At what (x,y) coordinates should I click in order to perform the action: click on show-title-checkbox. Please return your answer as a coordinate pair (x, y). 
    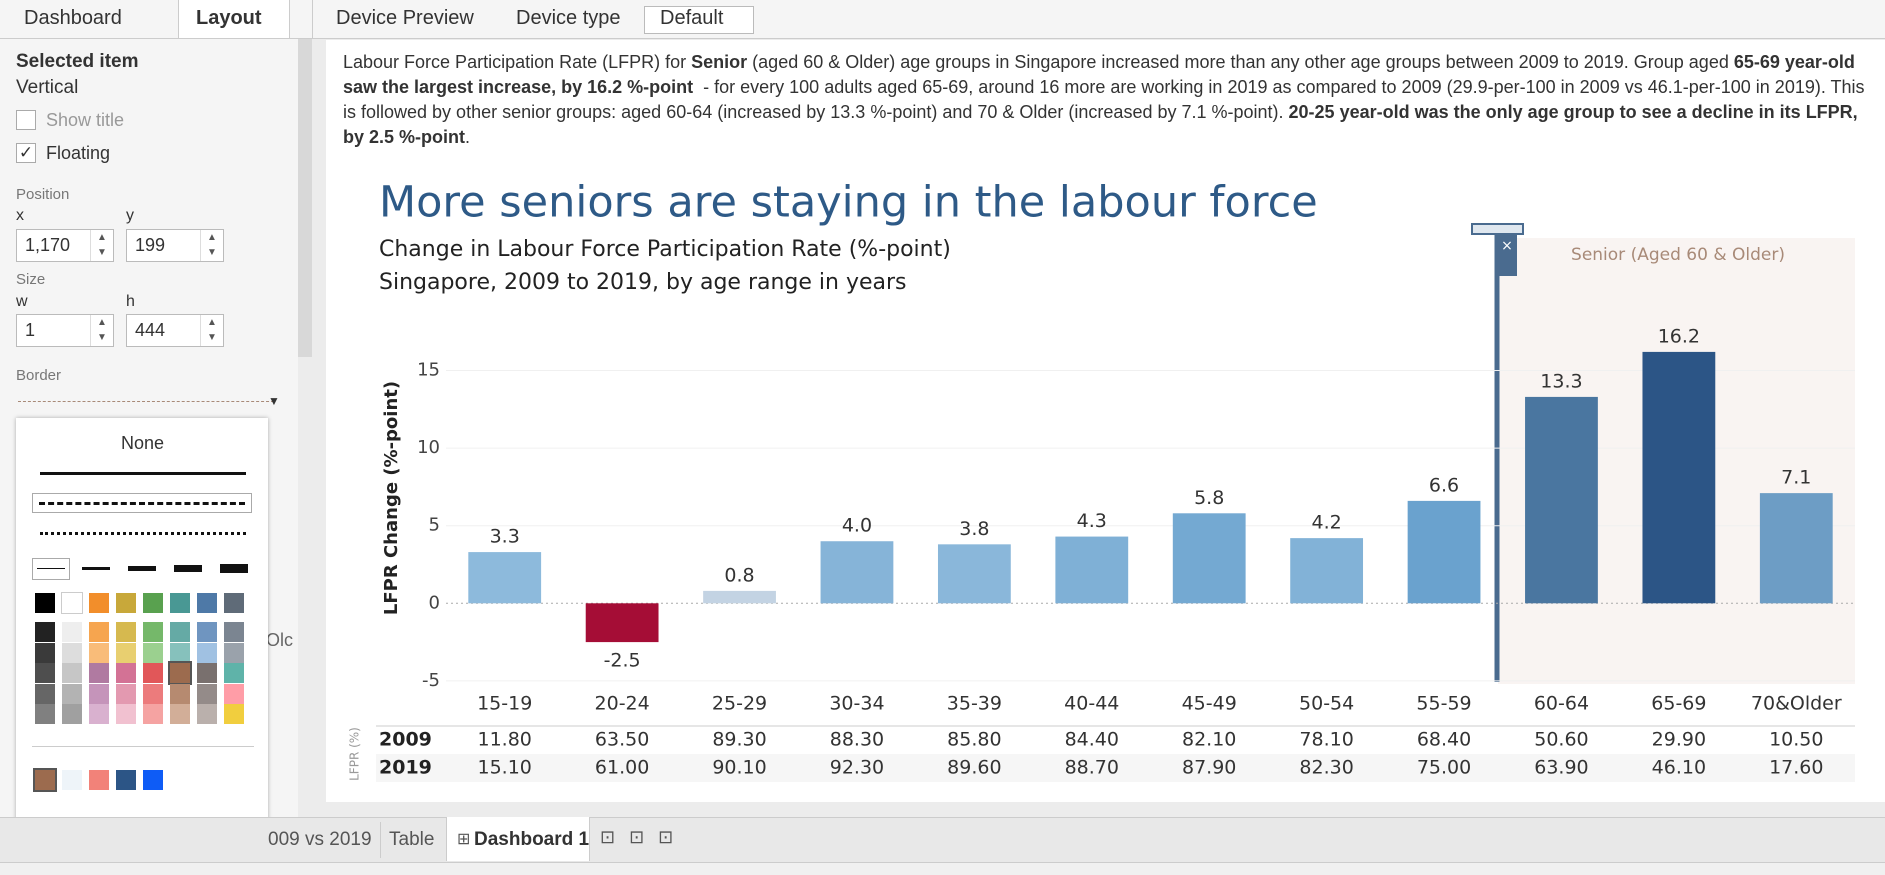
    Looking at the image, I should click on (26, 120).